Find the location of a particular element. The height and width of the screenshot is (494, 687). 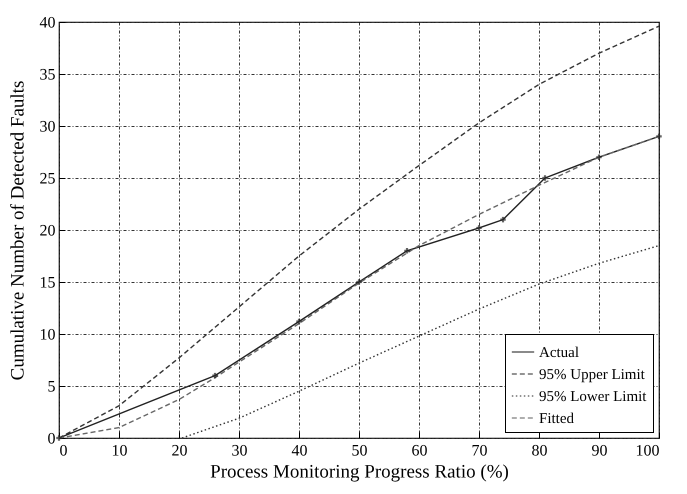

x-tick-label: 0 is located at coordinates (64, 451).